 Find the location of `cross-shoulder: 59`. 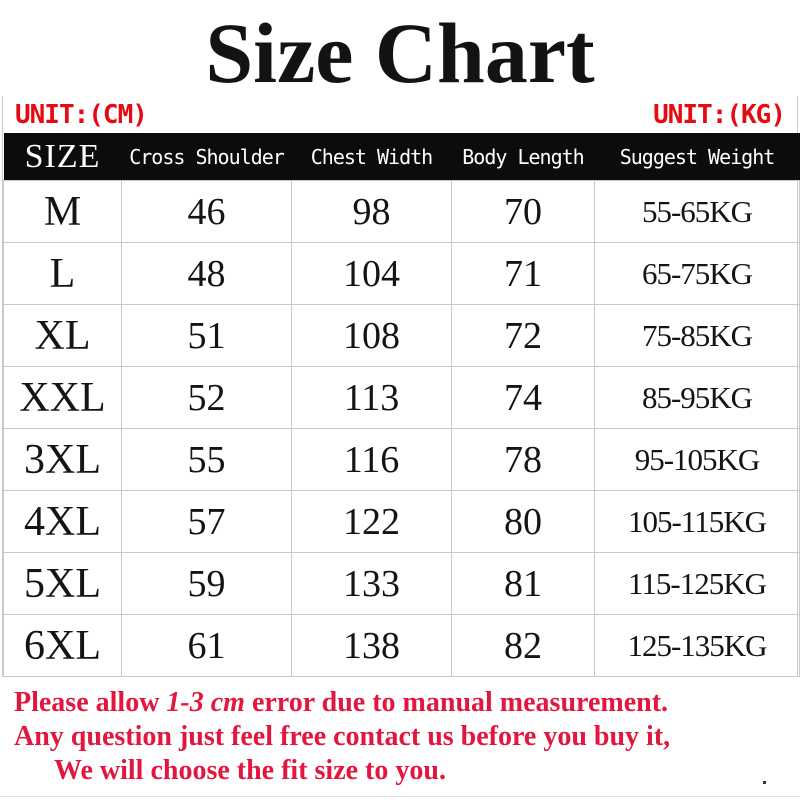

cross-shoulder: 59 is located at coordinates (206, 583).